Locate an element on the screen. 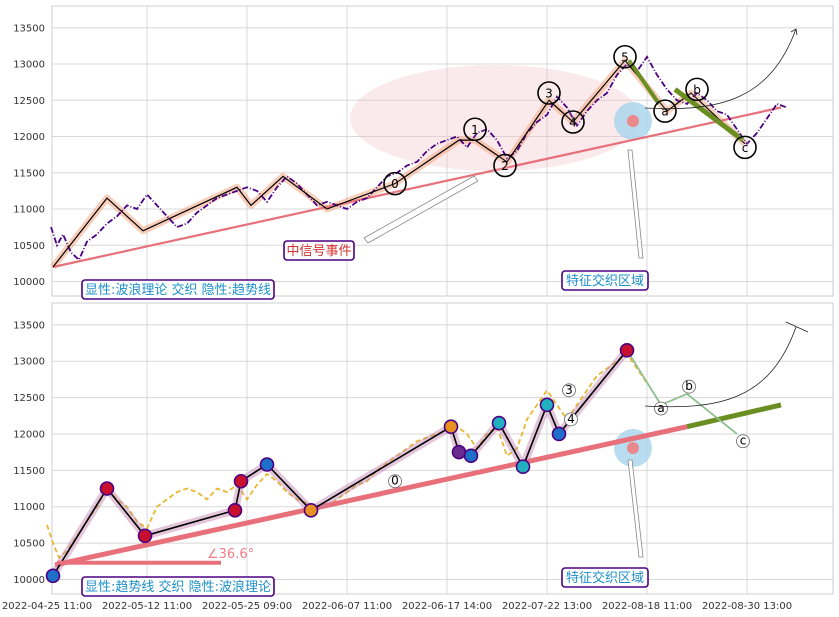 This screenshot has height=617, width=839. x-tick-label: 2022-07-22 13:00 is located at coordinates (547, 606).